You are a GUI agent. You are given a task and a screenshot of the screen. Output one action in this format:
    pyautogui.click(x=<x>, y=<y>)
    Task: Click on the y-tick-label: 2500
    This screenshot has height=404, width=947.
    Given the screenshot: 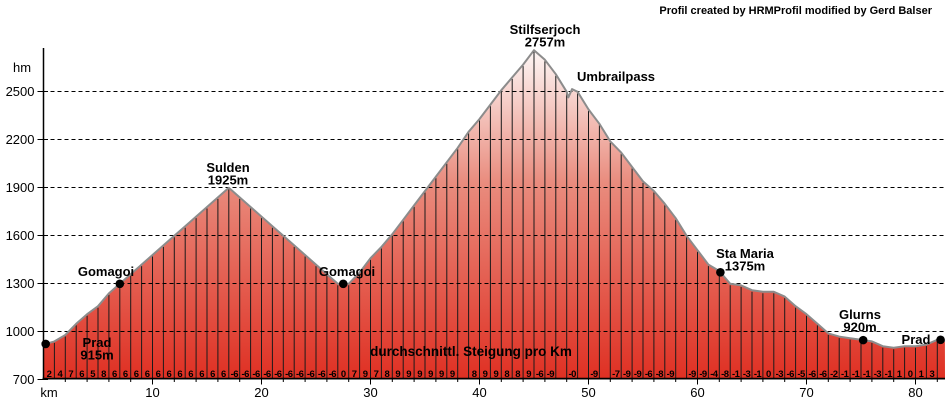 What is the action you would take?
    pyautogui.click(x=20, y=91)
    